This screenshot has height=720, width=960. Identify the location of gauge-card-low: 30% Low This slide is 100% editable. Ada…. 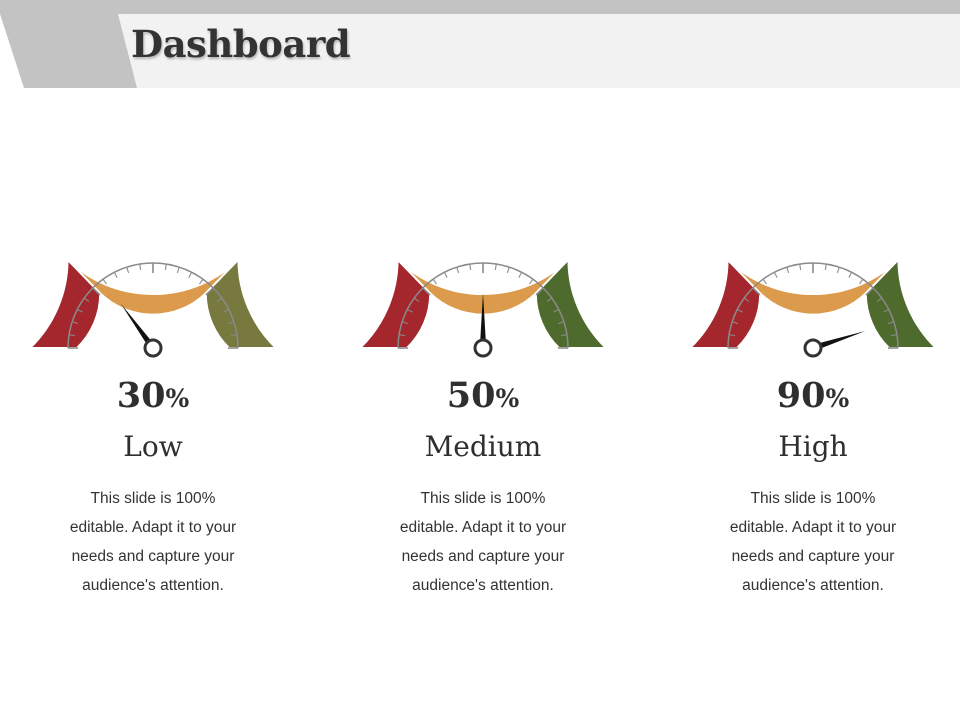
(153, 410).